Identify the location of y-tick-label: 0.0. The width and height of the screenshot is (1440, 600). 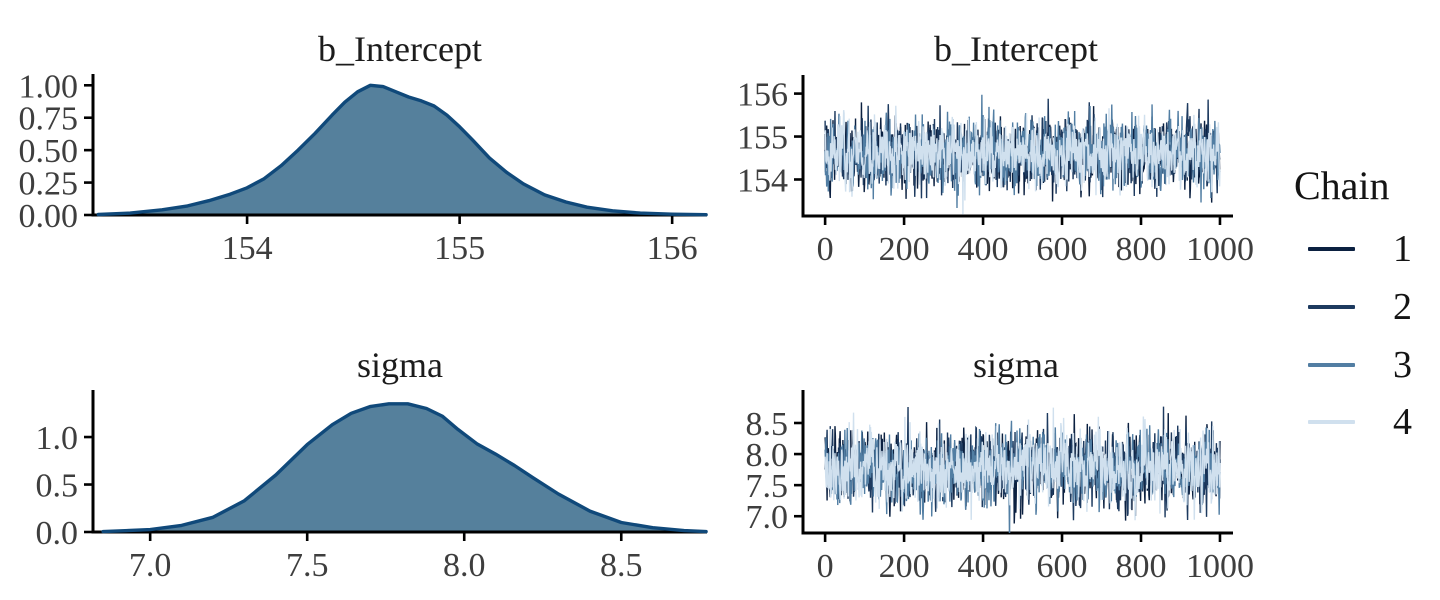
(57, 533).